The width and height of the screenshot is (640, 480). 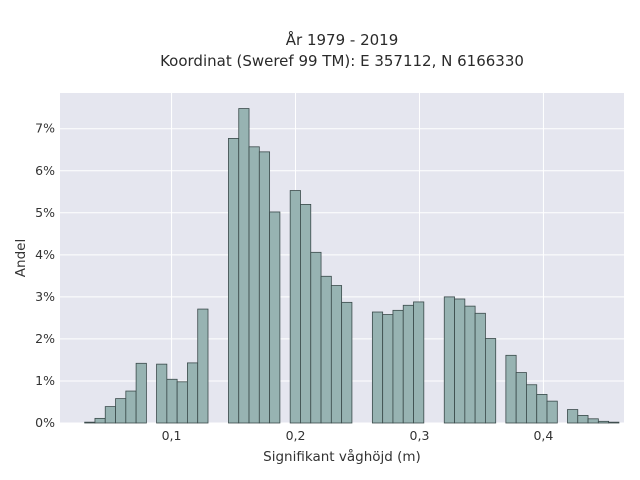 What do you see at coordinates (45, 275) in the screenshot?
I see `y-axis-ticks: 0% 1% 2% 3% 4% 5% 6% 7%` at bounding box center [45, 275].